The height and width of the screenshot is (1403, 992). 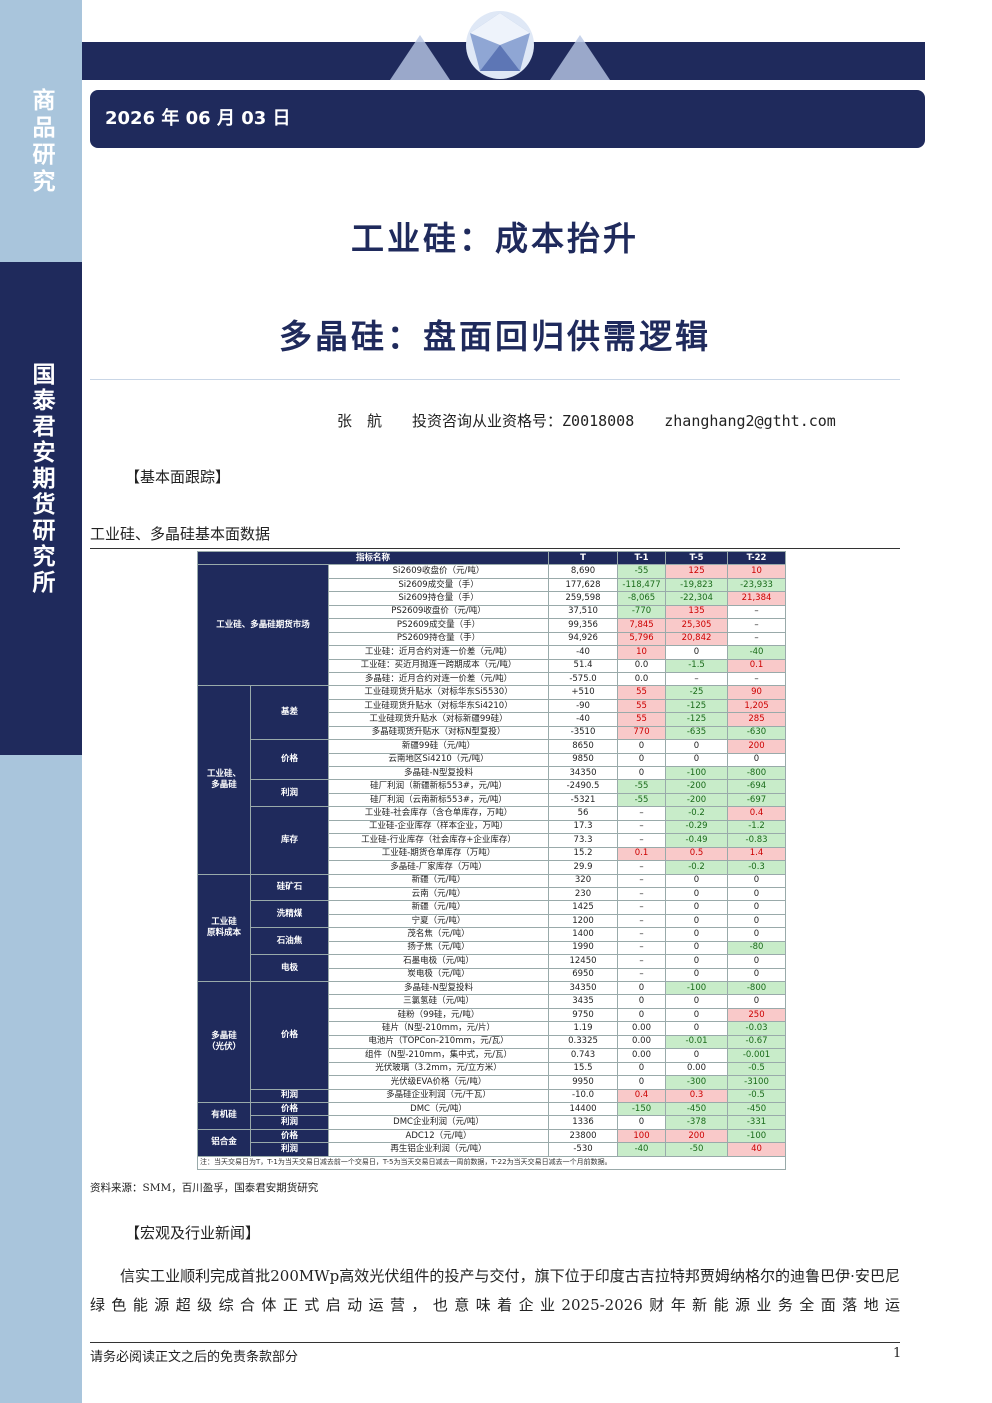 I want to click on value-cell: 1336, so click(x=583, y=1122).